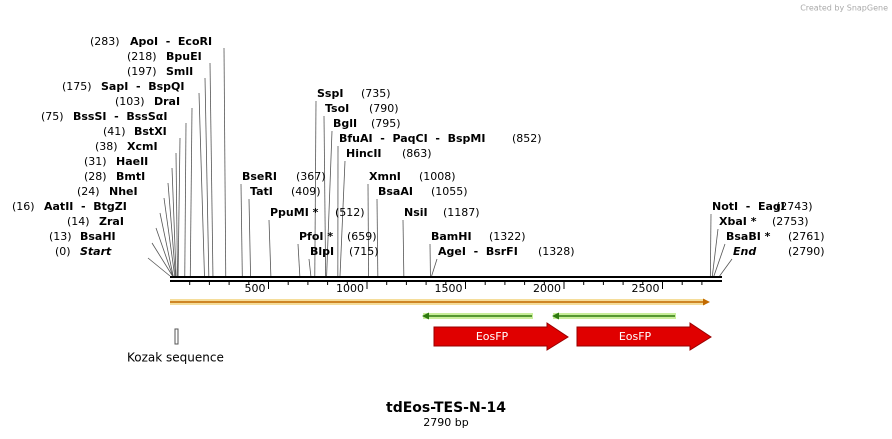 This screenshot has height=439, width=892. What do you see at coordinates (345, 123) in the screenshot?
I see `site-name: BglI` at bounding box center [345, 123].